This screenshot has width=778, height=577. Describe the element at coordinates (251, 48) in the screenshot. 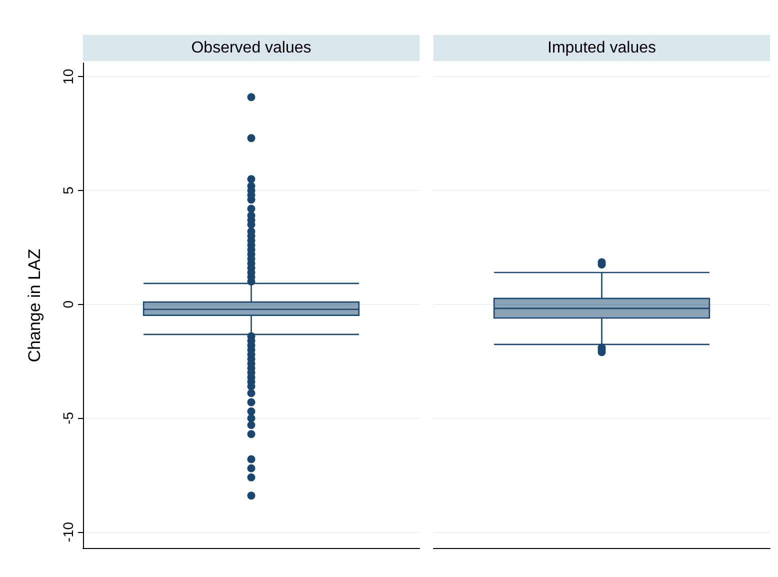

I see `x-tick-label: Observed values` at that location.